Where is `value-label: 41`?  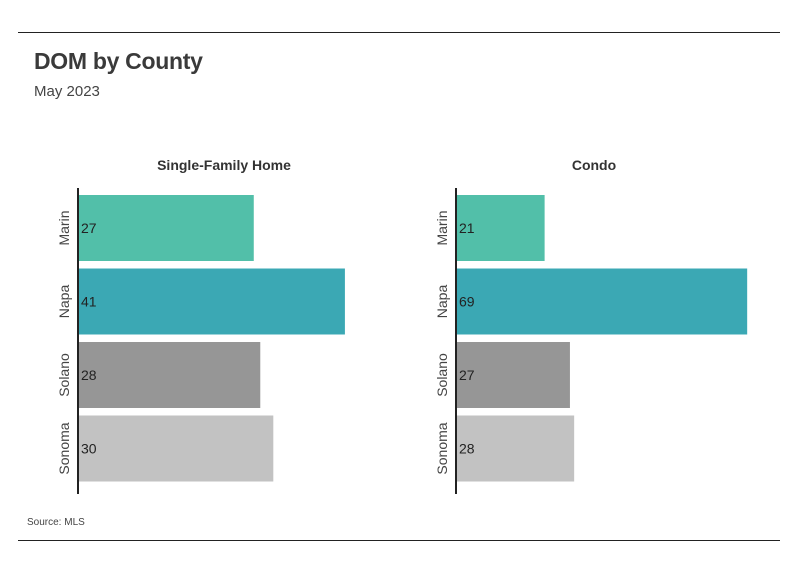 value-label: 41 is located at coordinates (89, 302).